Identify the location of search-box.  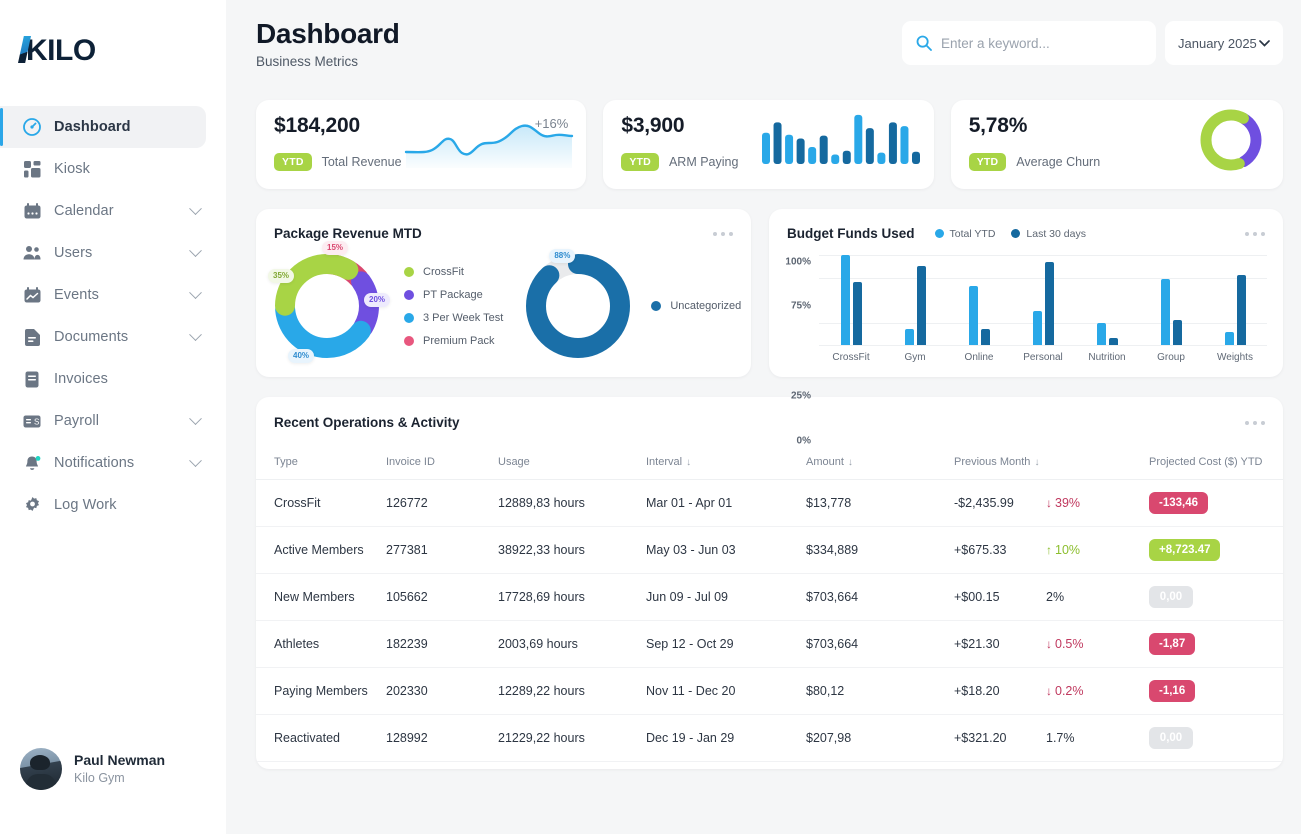
(1029, 43).